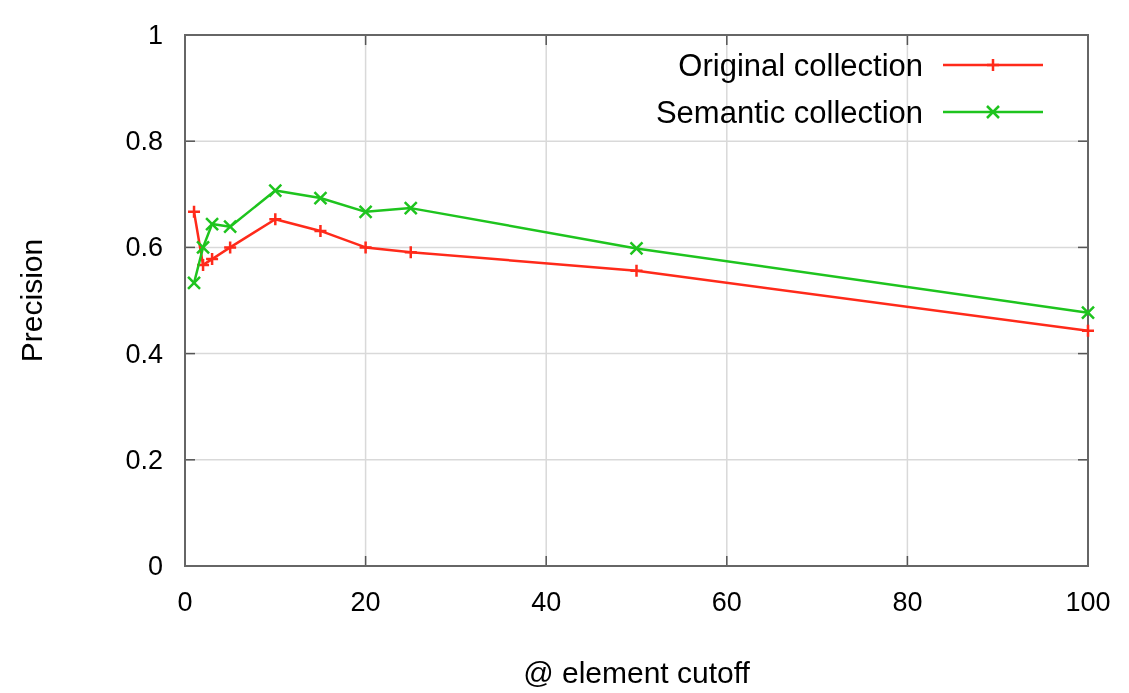 The height and width of the screenshot is (693, 1129). What do you see at coordinates (546, 602) in the screenshot?
I see `x-tick-label: 40` at bounding box center [546, 602].